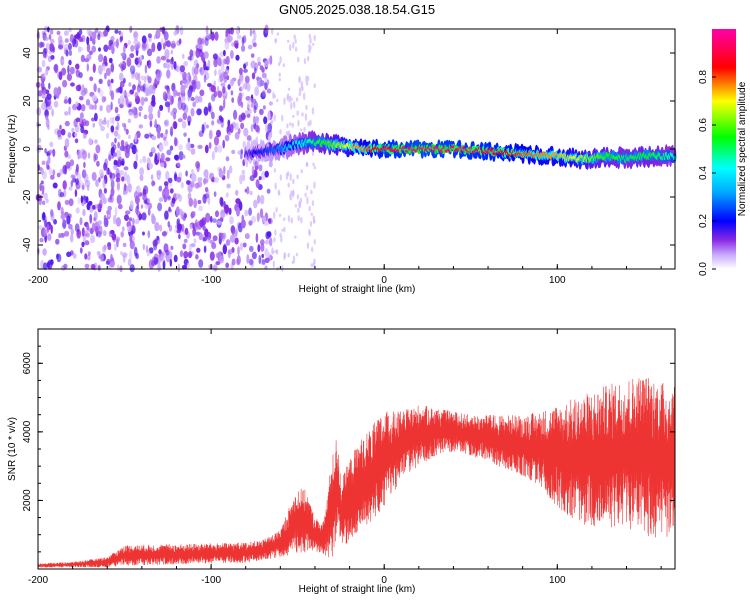 This screenshot has height=600, width=750. What do you see at coordinates (703, 125) in the screenshot?
I see `colorbar-tick-label: 0.6` at bounding box center [703, 125].